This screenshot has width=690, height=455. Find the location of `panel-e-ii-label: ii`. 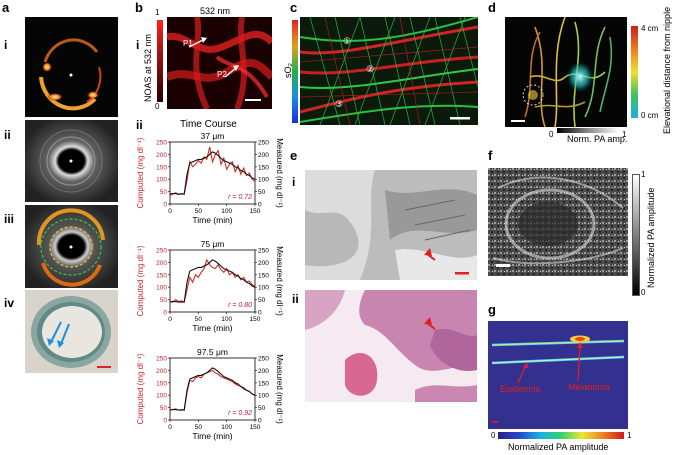

panel-e-ii-label: ii is located at coordinates (295, 299).